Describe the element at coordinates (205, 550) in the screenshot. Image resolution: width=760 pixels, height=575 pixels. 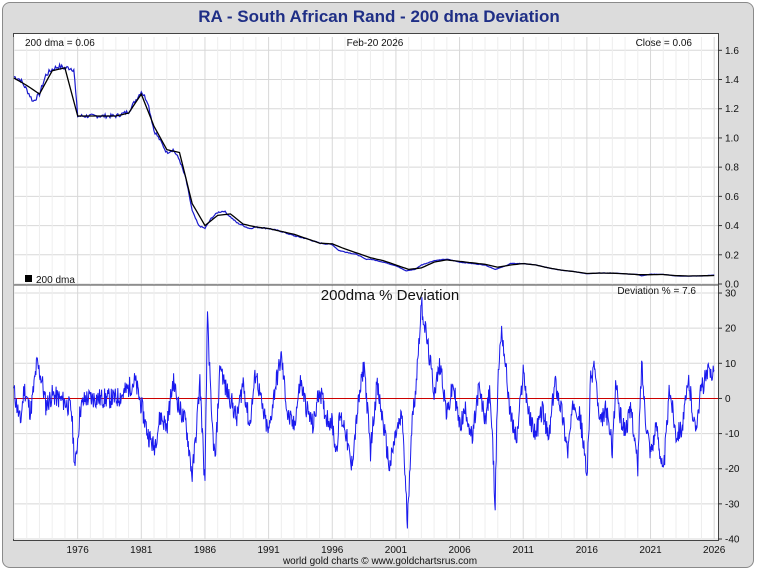
I see `x-tick-label: 1986` at that location.